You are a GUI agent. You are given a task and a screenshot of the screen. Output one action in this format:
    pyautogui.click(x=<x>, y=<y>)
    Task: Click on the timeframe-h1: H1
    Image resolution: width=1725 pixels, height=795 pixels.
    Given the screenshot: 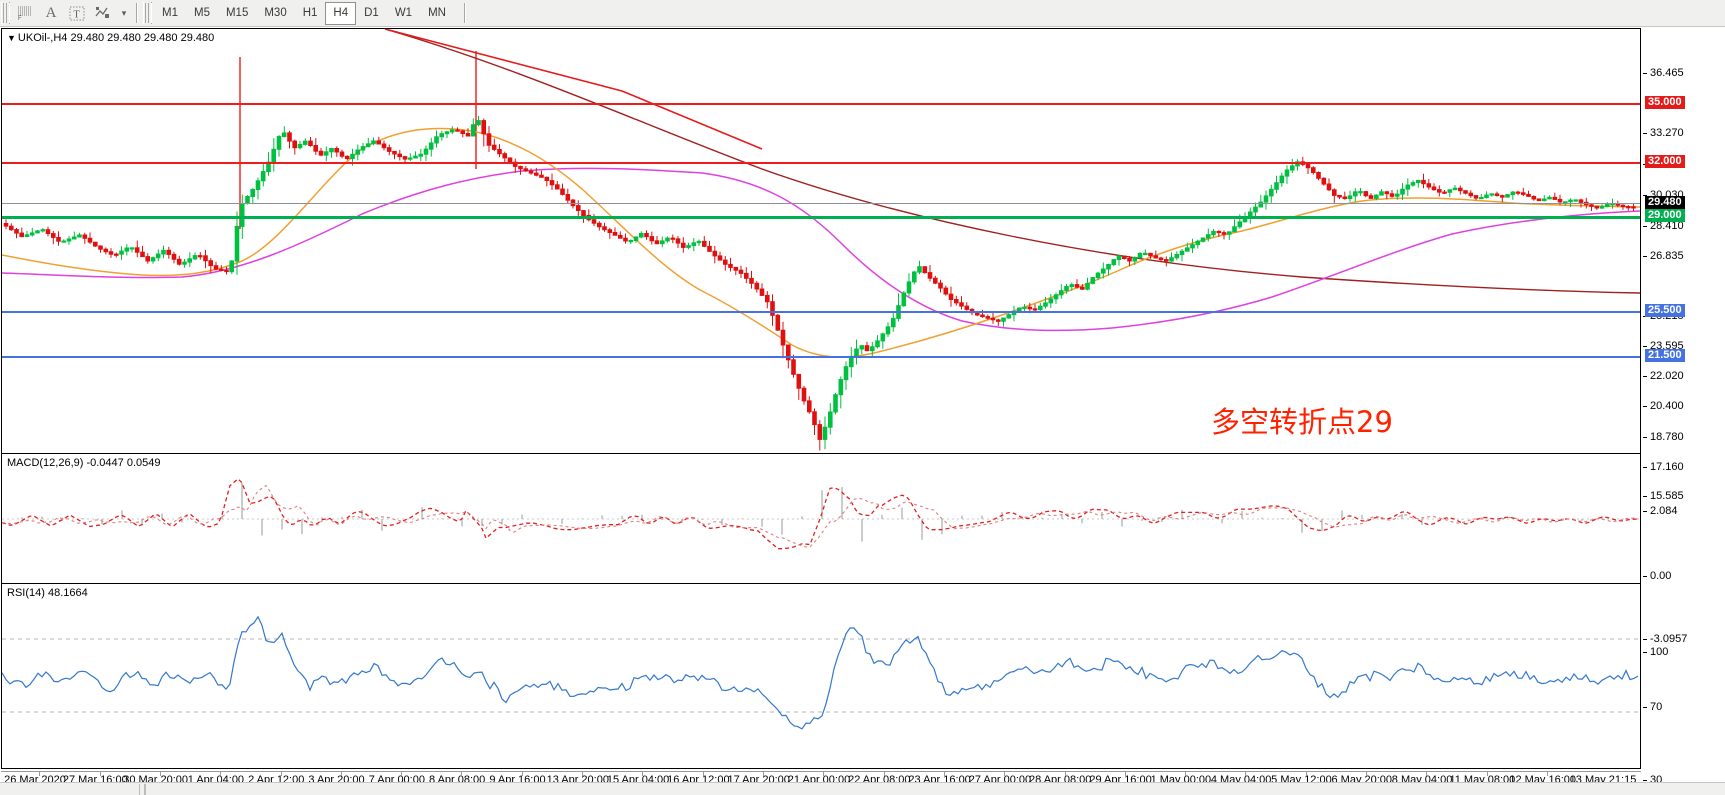 What is the action you would take?
    pyautogui.click(x=310, y=13)
    